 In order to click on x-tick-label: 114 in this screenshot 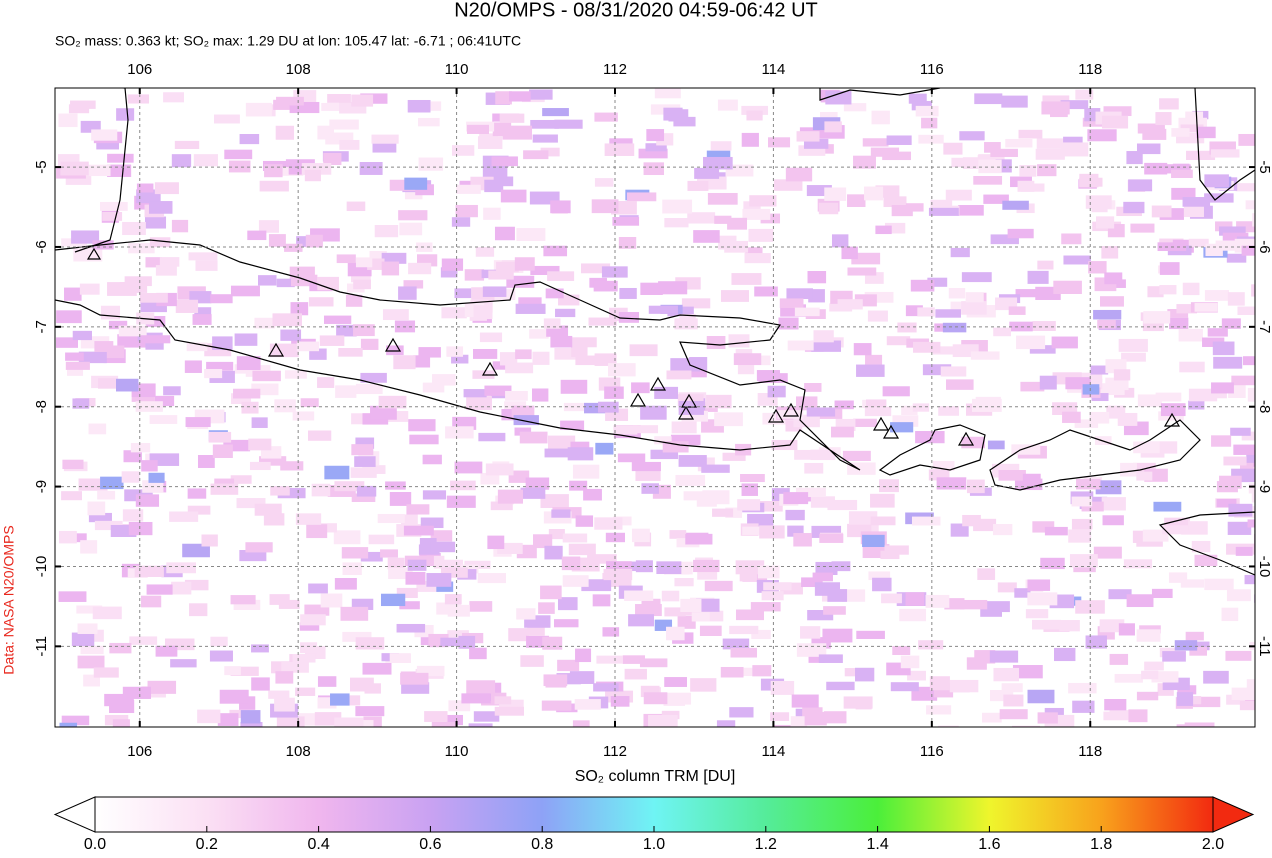, I will do `click(773, 69)`.